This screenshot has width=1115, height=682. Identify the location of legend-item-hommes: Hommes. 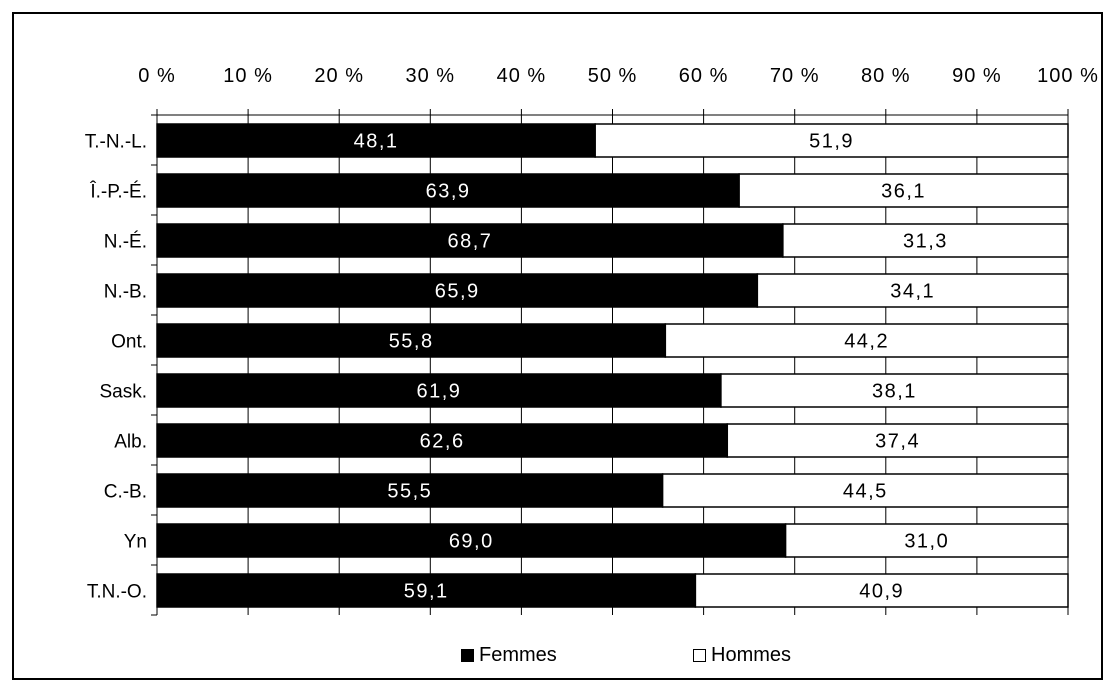
(742, 655).